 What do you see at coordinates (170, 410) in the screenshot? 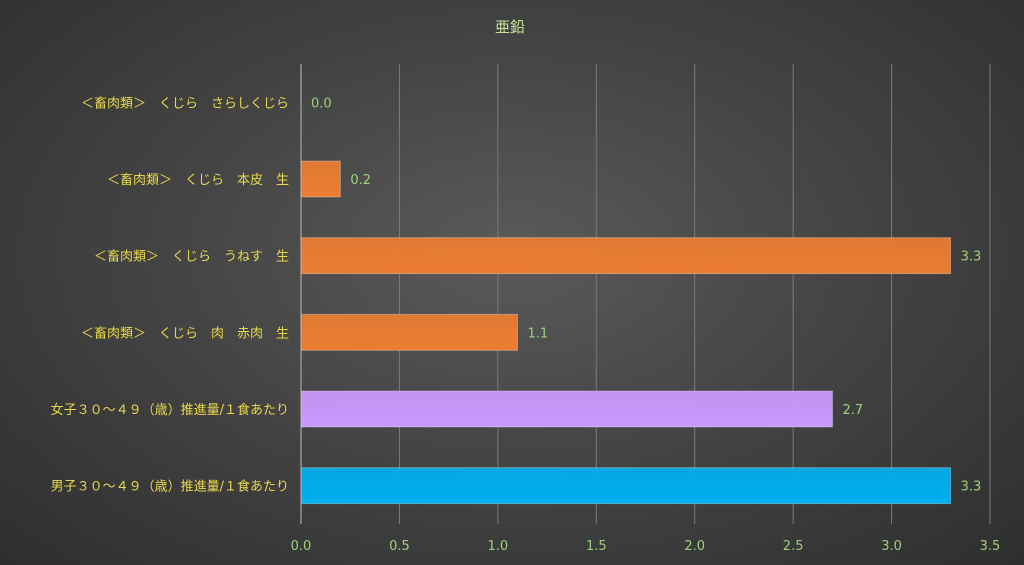
I see `category-label: 女子３０～４９（歳）推進量/１食あたり` at bounding box center [170, 410].